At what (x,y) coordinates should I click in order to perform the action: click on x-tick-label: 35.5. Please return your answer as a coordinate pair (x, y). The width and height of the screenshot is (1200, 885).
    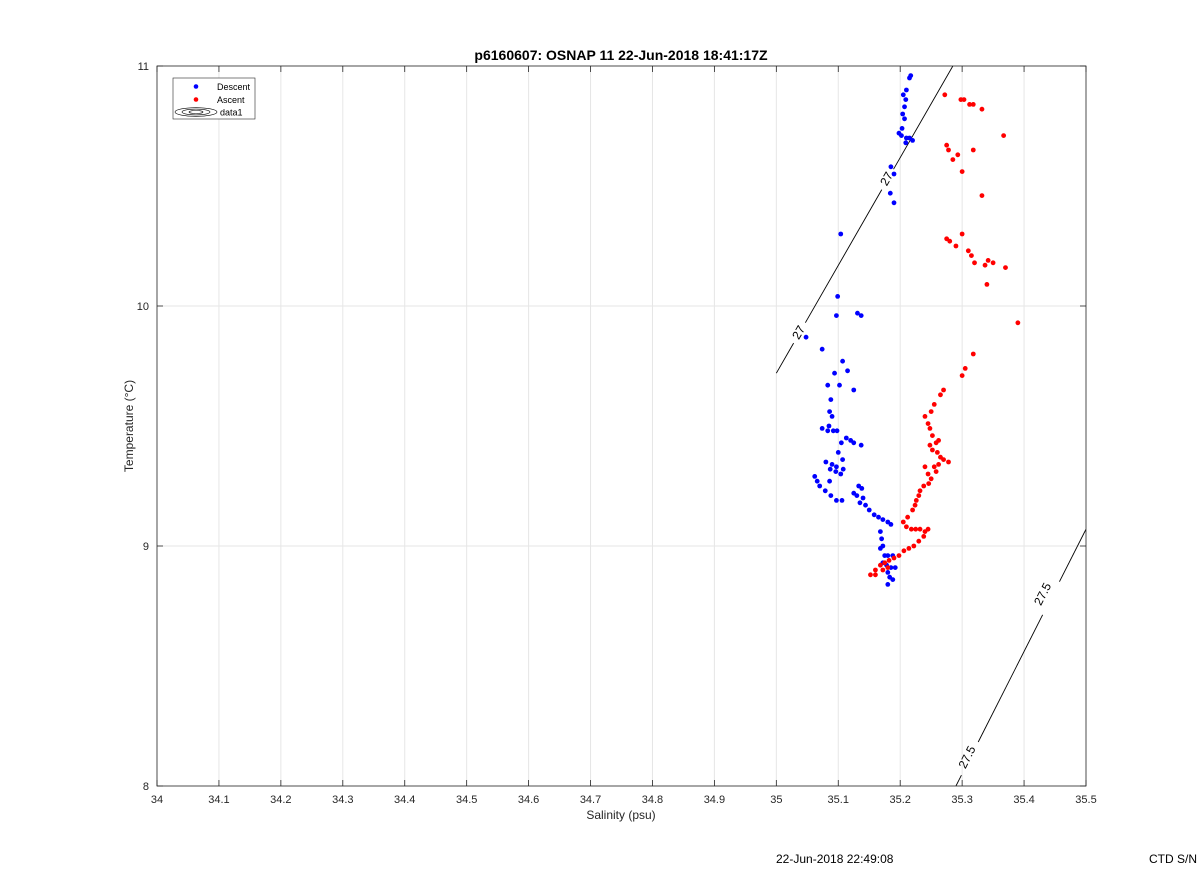
    Looking at the image, I should click on (1085, 800).